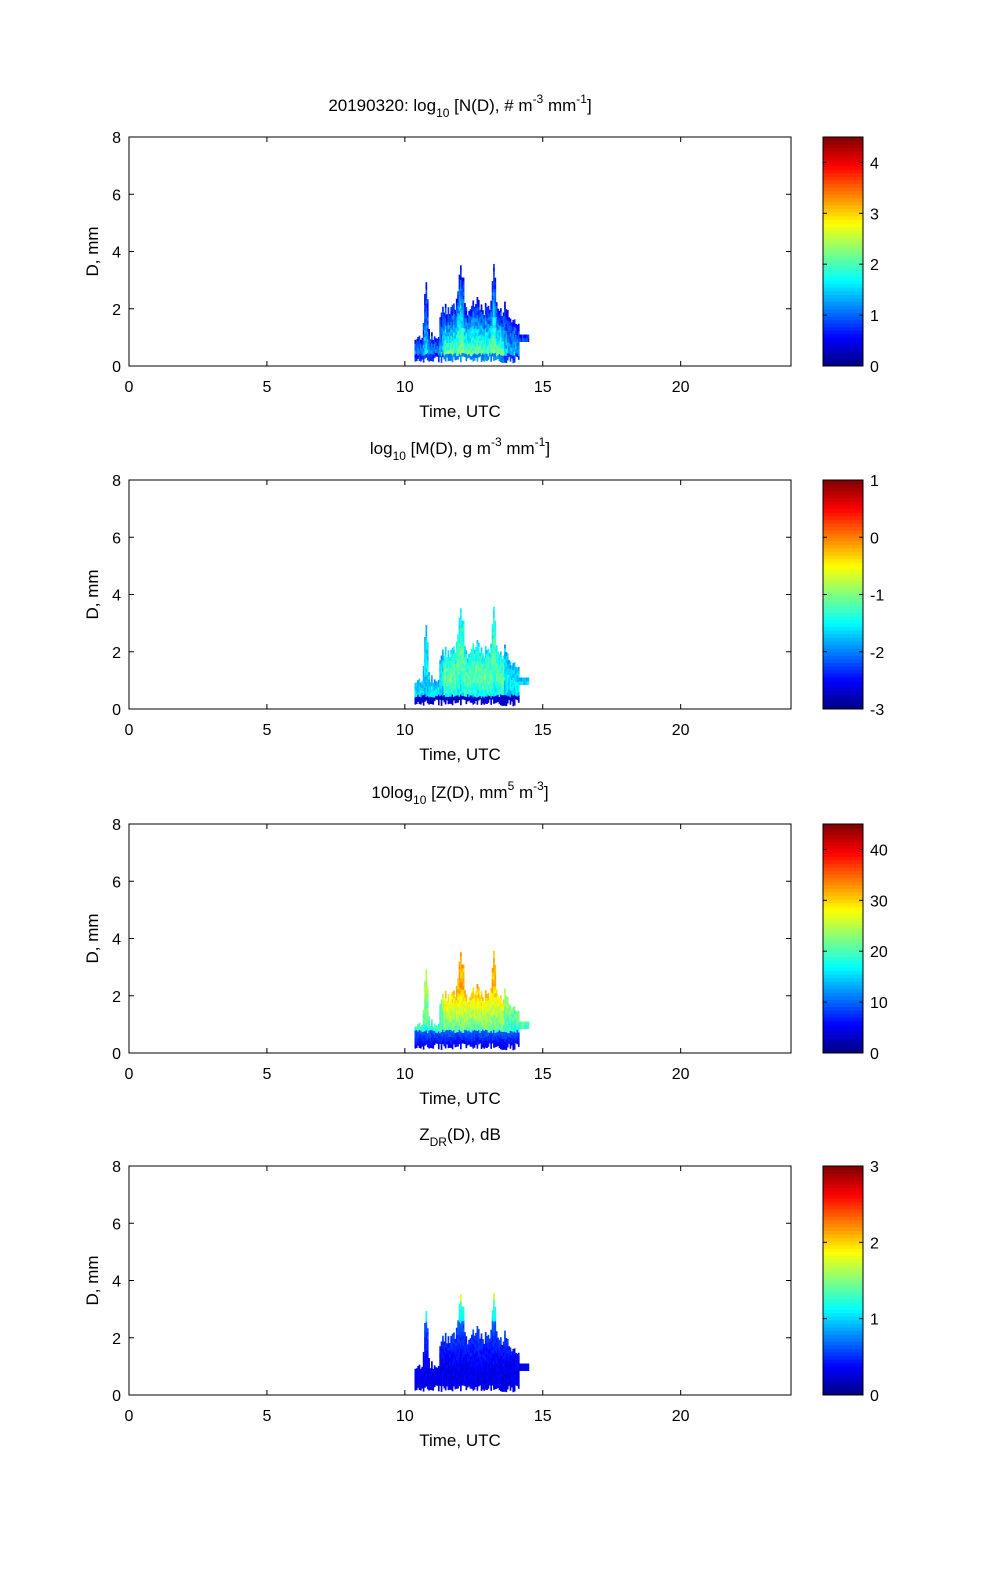 The image size is (1000, 1580). What do you see at coordinates (874, 163) in the screenshot?
I see `colorbar-tick-label: 4` at bounding box center [874, 163].